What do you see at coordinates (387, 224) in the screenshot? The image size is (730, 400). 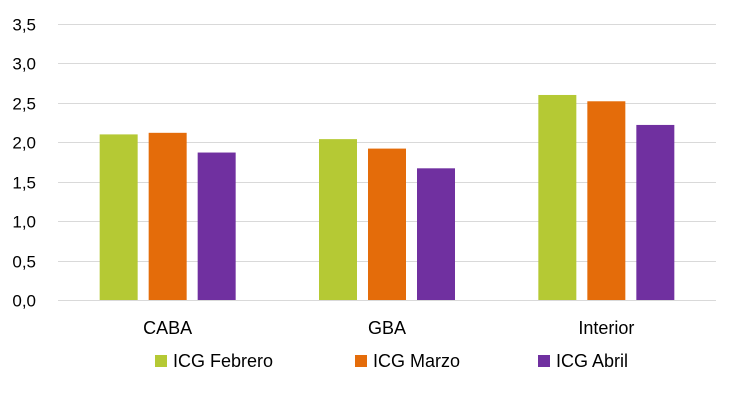 I see `bar-gba-icg-marzo` at bounding box center [387, 224].